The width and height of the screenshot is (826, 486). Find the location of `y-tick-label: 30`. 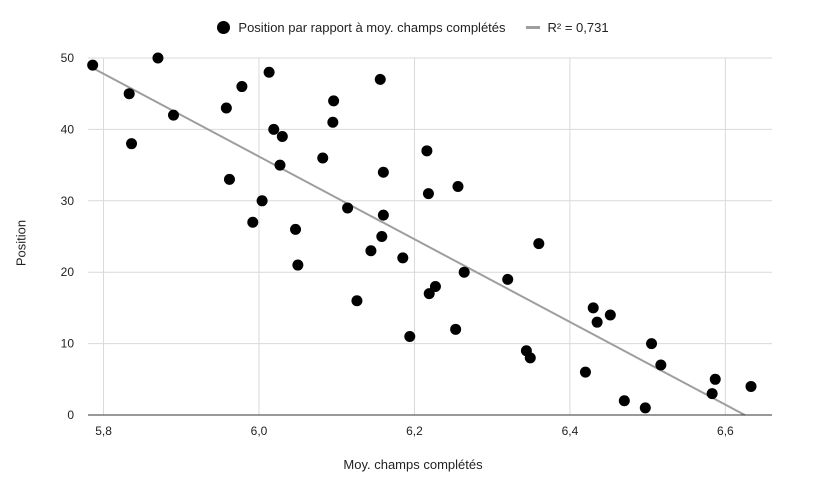

y-tick-label: 30 is located at coordinates (68, 201).